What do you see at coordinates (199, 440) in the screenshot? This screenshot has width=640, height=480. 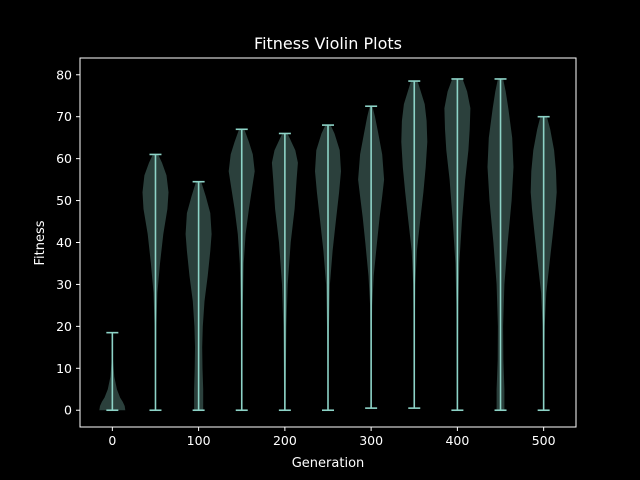 I see `x-tick-label-100: 100` at bounding box center [199, 440].